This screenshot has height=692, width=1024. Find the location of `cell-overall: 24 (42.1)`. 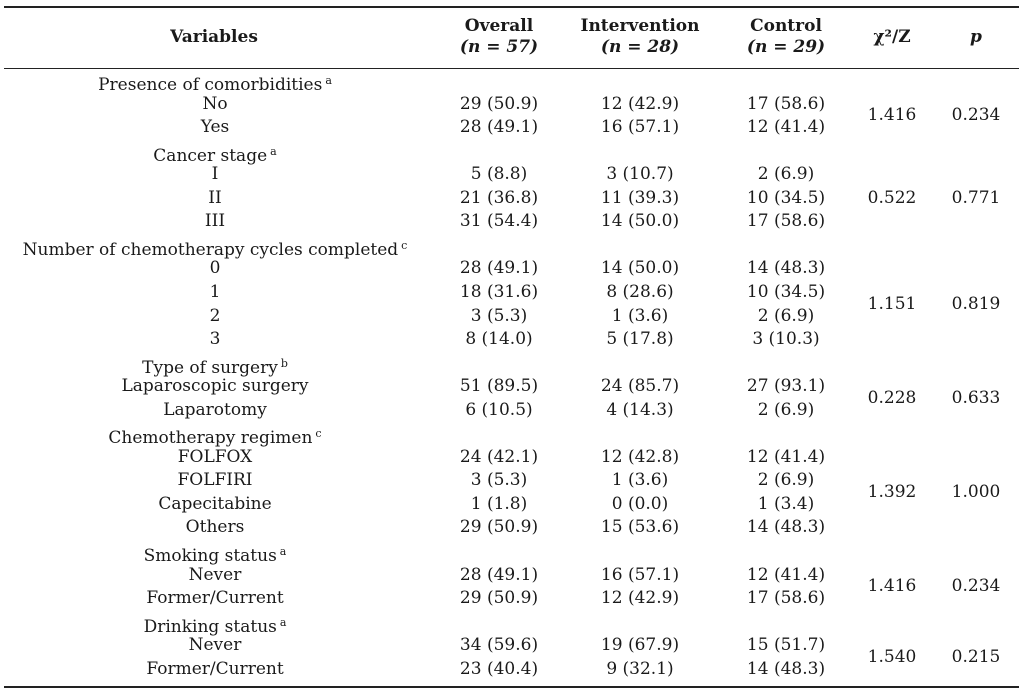

cell-overall: 24 (42.1) is located at coordinates (499, 456).